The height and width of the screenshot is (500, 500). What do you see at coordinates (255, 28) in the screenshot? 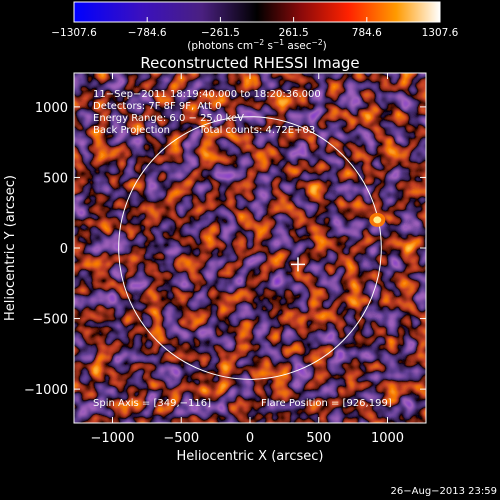
I see `colorbar-ticks: −1307.6 −784.6 −261.5 261.5 784.6 1307.6` at bounding box center [255, 28].